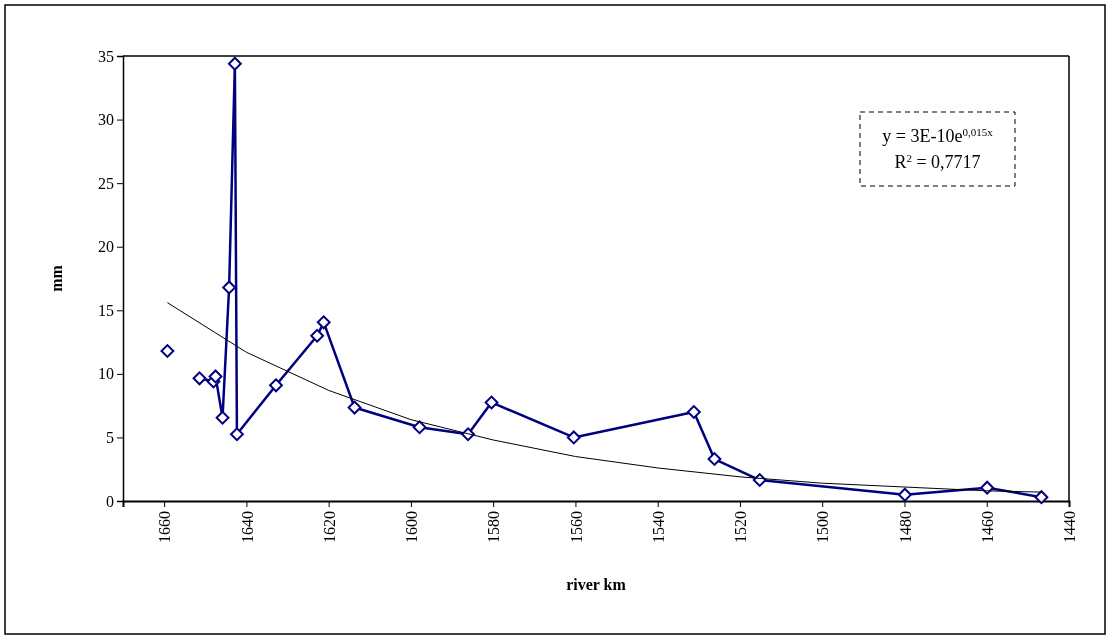  What do you see at coordinates (494, 527) in the screenshot?
I see `x-tick-label: 1580` at bounding box center [494, 527].